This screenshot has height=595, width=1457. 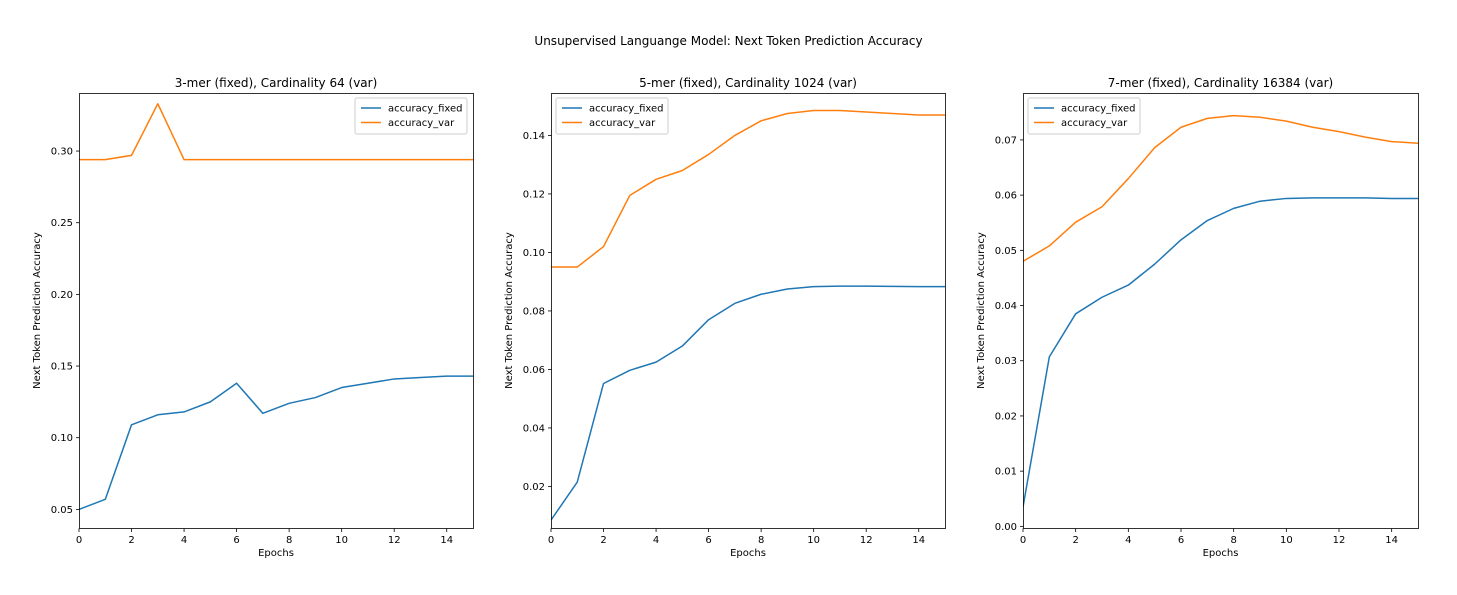 I want to click on y-tick-label: 0.15, so click(x=62, y=367).